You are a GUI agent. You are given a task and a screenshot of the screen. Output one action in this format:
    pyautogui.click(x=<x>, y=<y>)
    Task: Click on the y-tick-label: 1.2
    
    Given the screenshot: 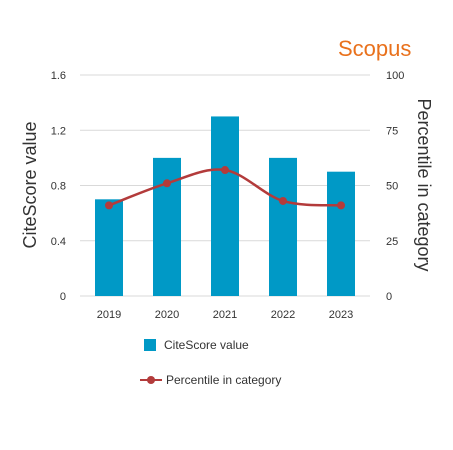 What is the action you would take?
    pyautogui.click(x=58, y=131)
    